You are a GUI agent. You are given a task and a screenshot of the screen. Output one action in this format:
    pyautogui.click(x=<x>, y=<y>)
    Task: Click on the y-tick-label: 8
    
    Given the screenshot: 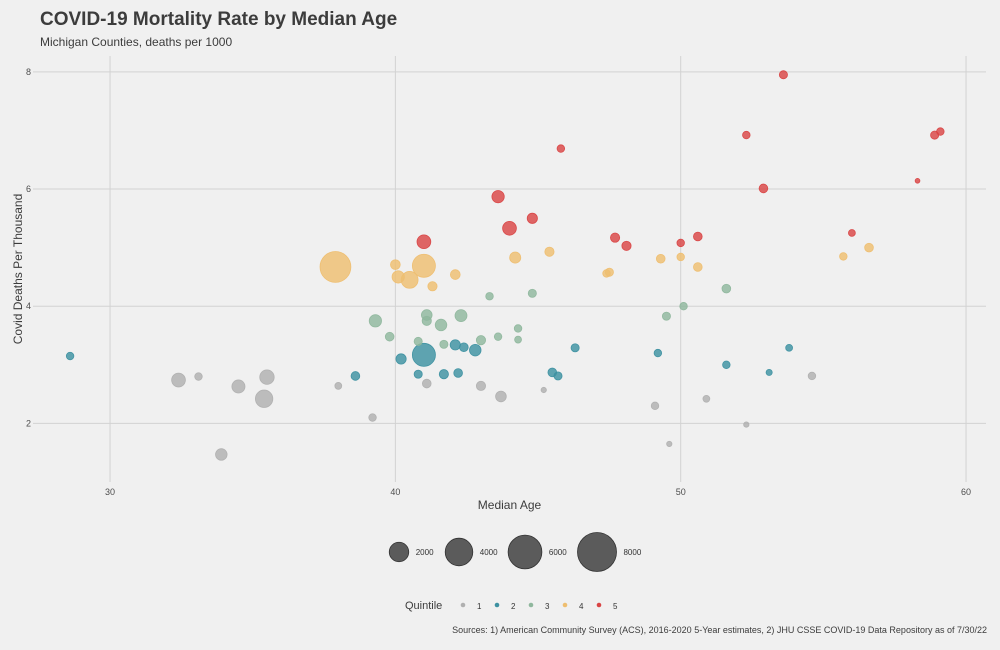 What is the action you would take?
    pyautogui.click(x=28, y=72)
    